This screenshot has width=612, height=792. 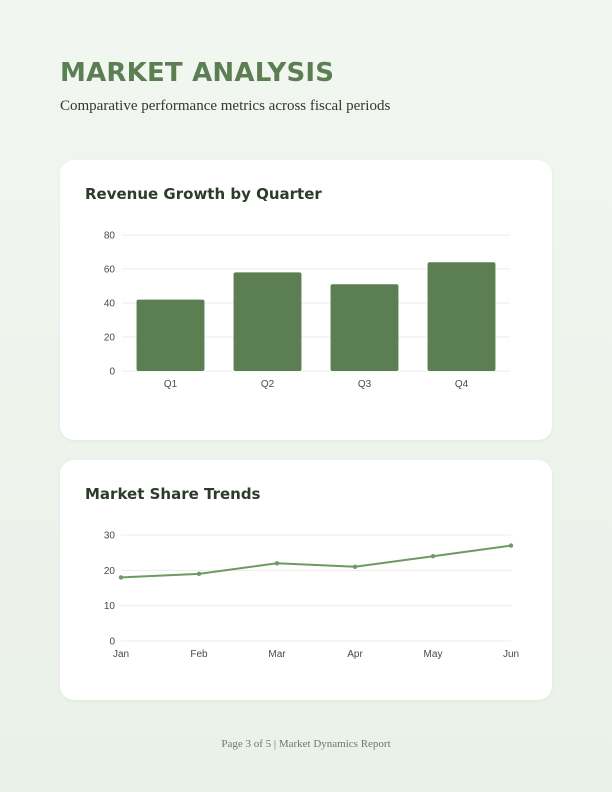 What do you see at coordinates (311, 596) in the screenshot?
I see `market-share-line-chart: 0 10 20 30 Jan Feb Mar Apr May Jun` at bounding box center [311, 596].